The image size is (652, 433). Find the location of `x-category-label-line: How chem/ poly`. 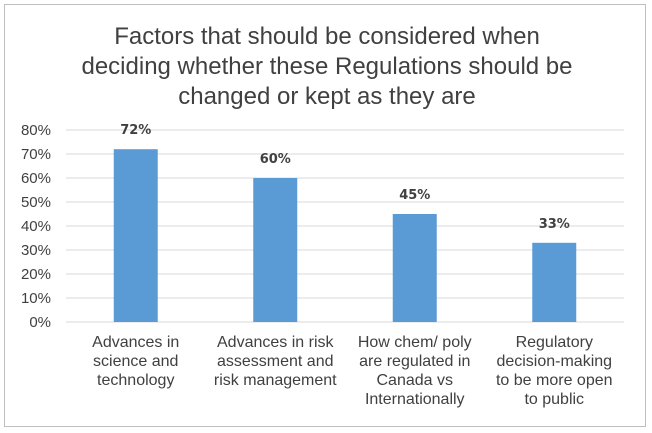

x-category-label-line: How chem/ poly is located at coordinates (415, 342).